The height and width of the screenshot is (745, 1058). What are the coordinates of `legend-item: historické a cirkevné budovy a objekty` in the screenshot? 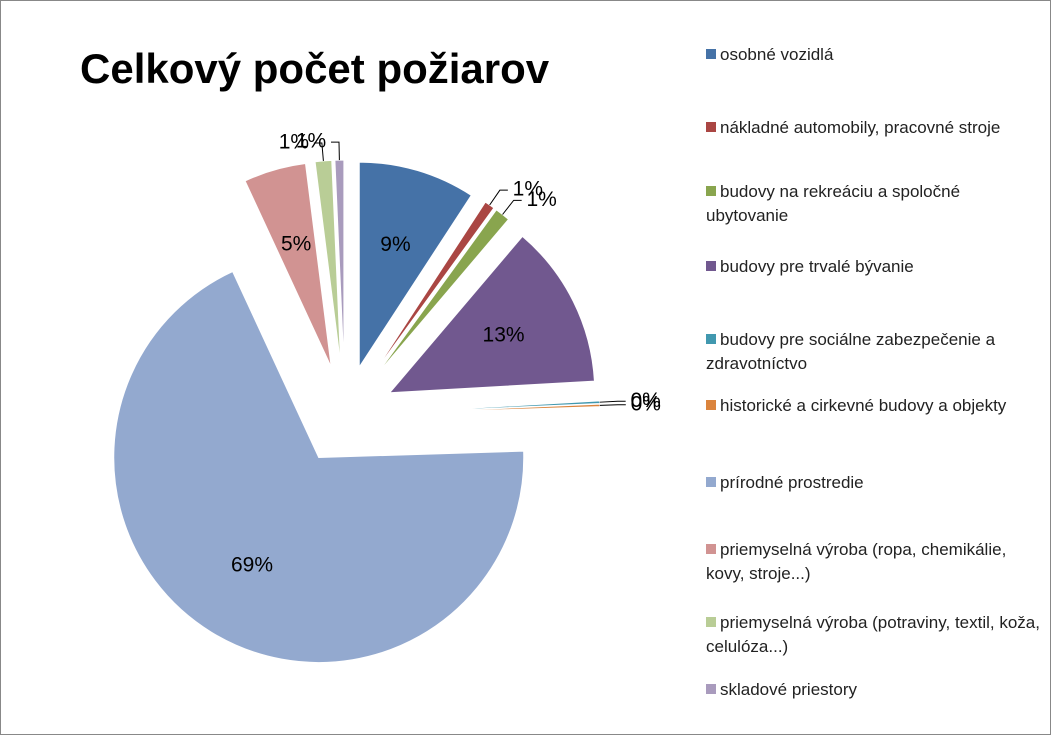 It's located at (876, 406).